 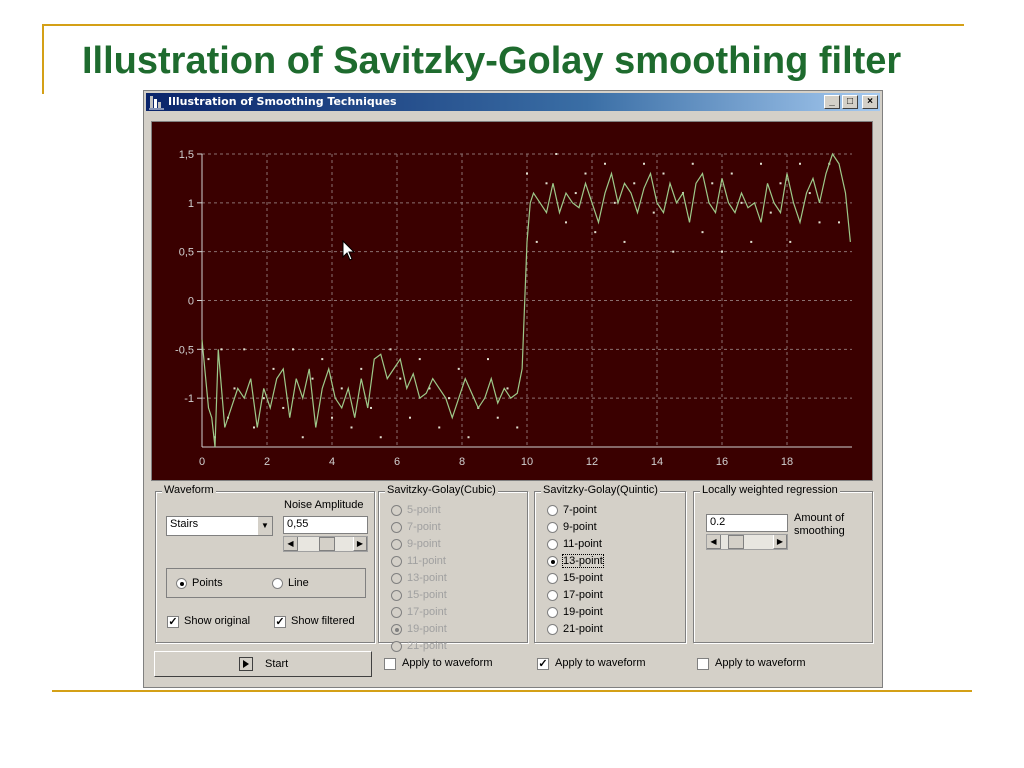 What do you see at coordinates (191, 204) in the screenshot?
I see `y-tick-label: 1` at bounding box center [191, 204].